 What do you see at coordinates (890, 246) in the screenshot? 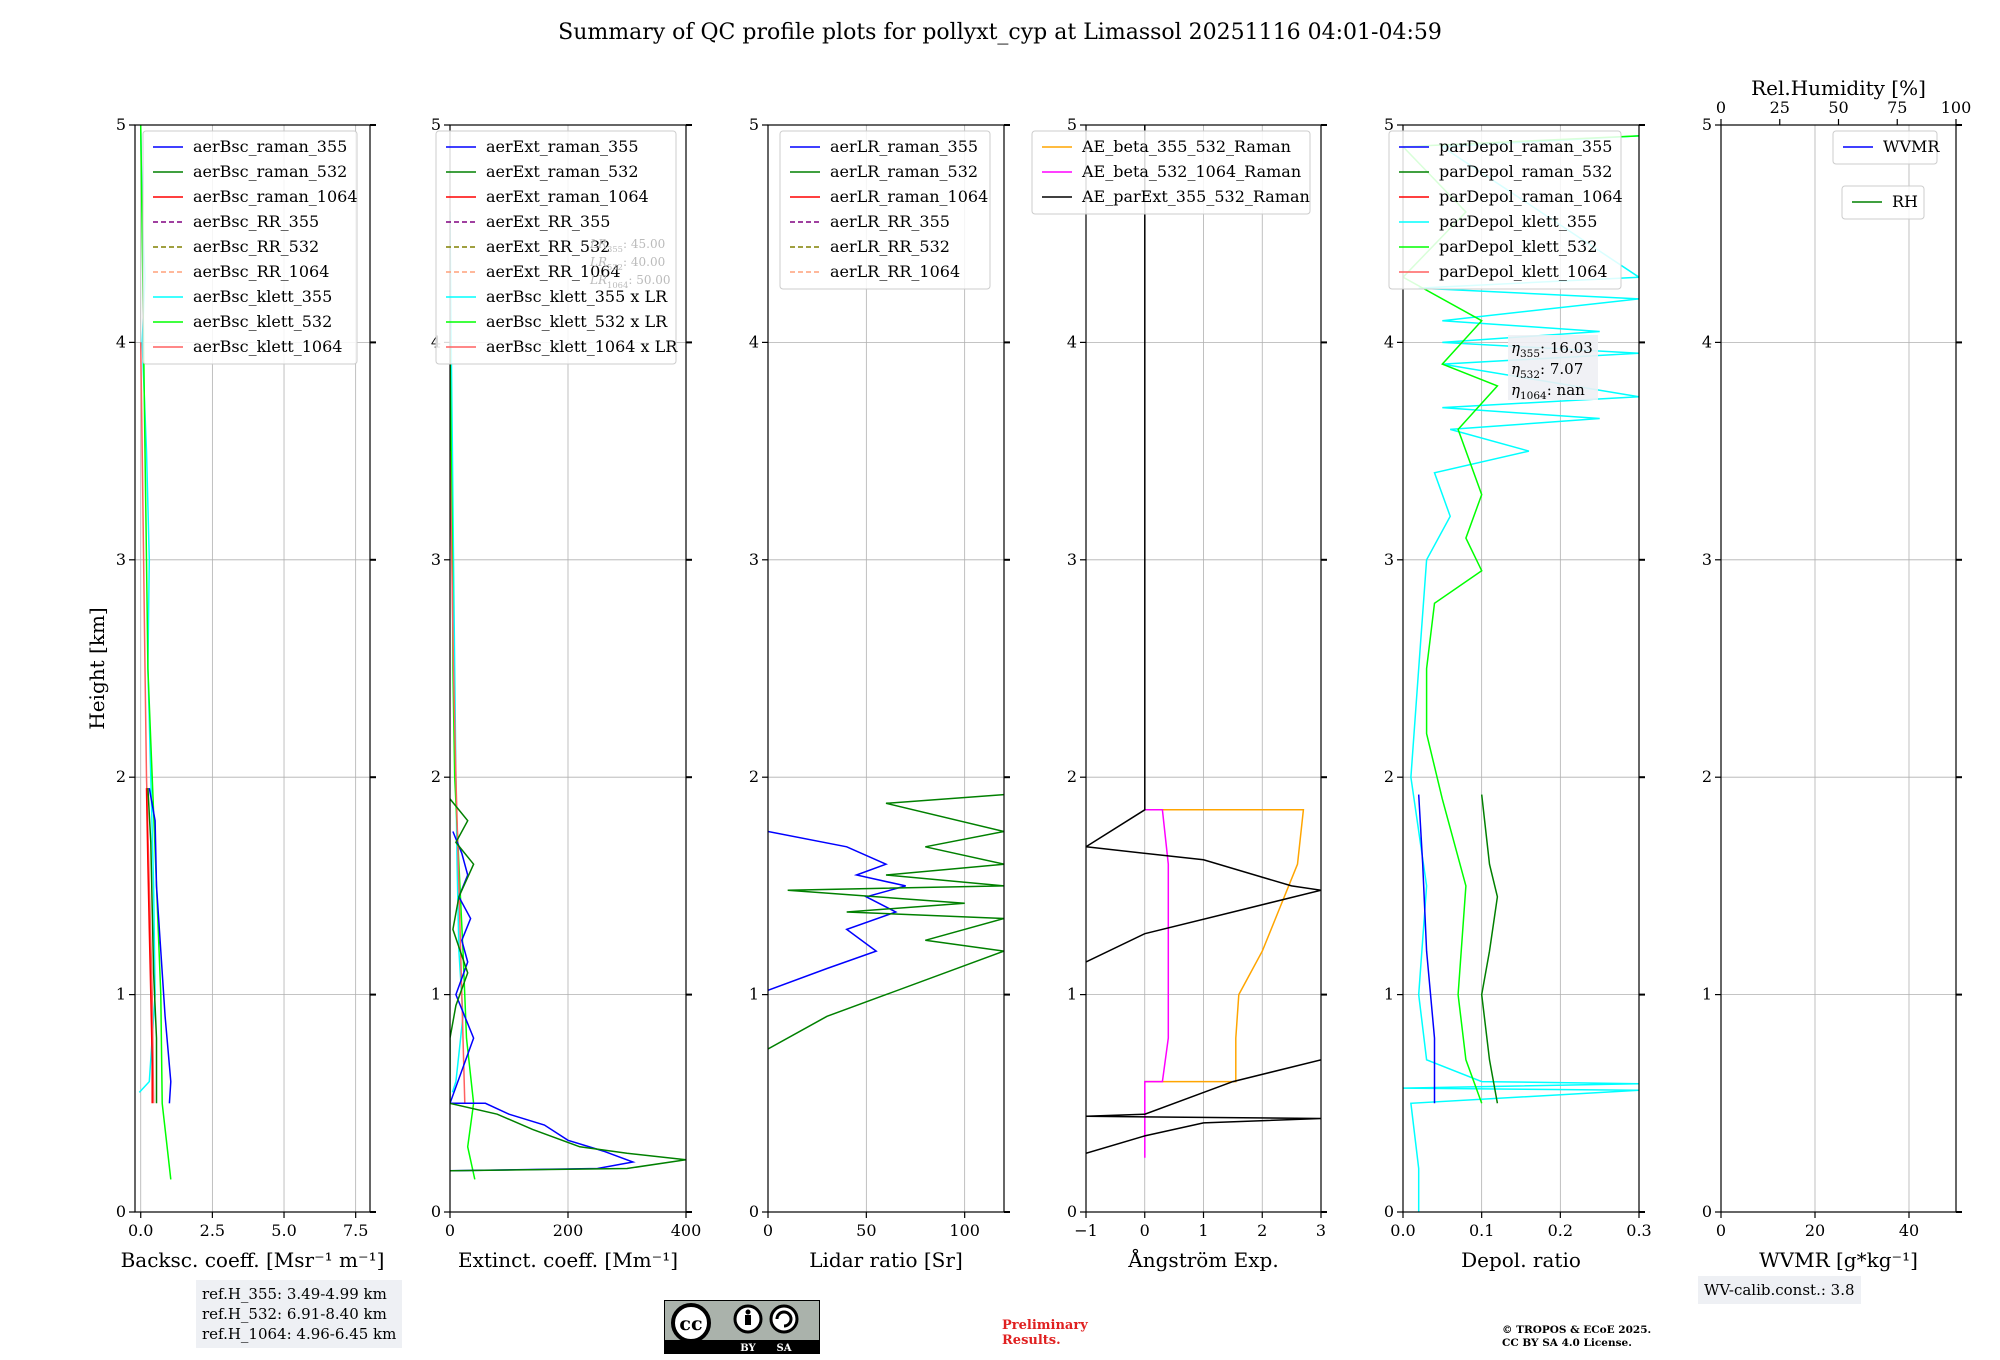
I see `legend-label: aerLR_RR_532` at bounding box center [890, 246].